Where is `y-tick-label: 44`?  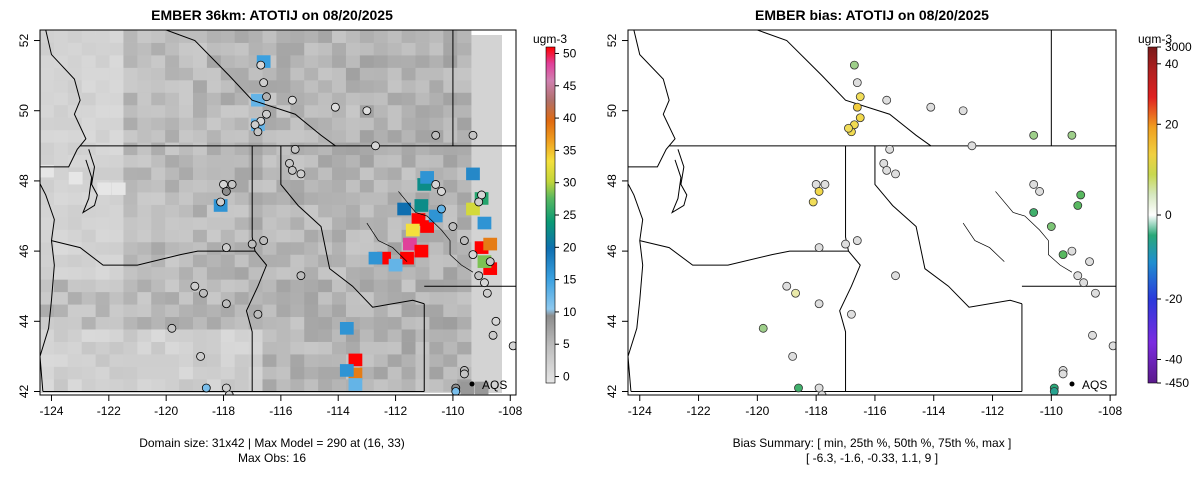
y-tick-label: 44 is located at coordinates (24, 321).